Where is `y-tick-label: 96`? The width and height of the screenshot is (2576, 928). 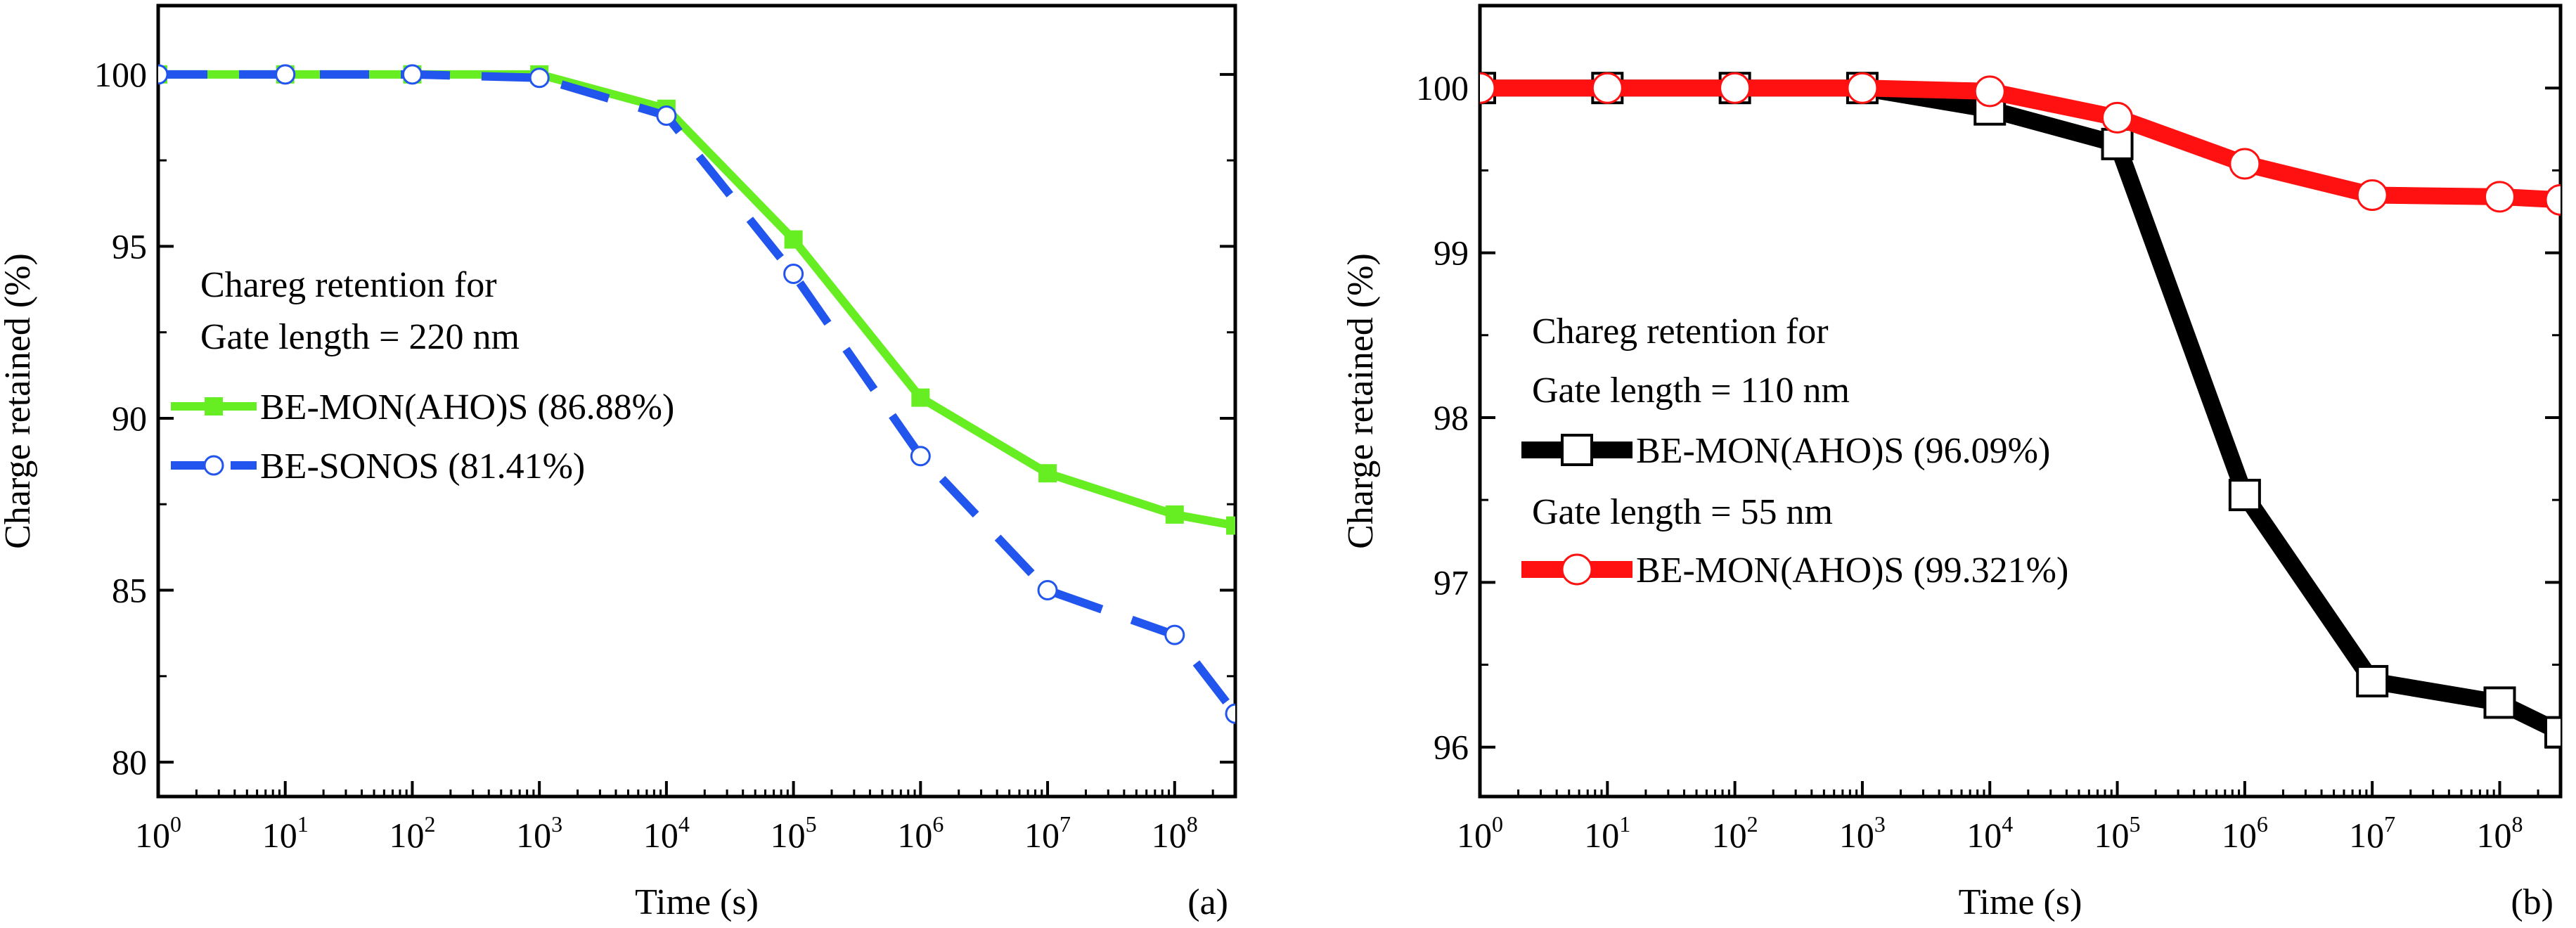
y-tick-label: 96 is located at coordinates (1451, 747).